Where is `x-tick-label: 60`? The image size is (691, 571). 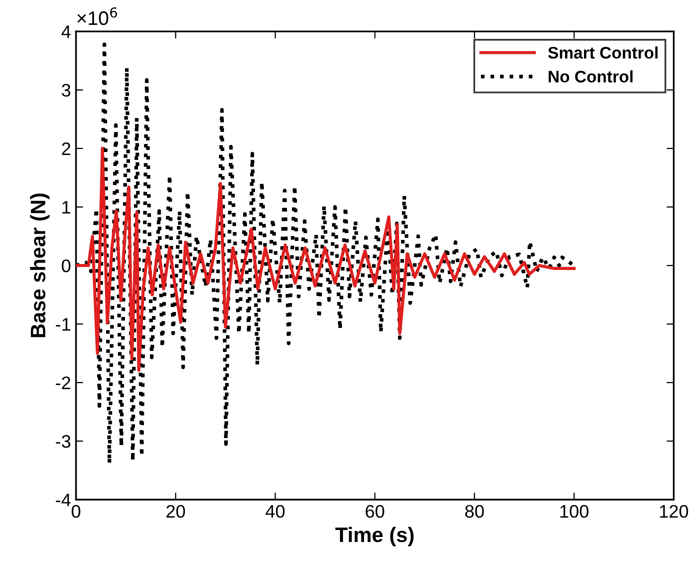 x-tick-label: 60 is located at coordinates (375, 511).